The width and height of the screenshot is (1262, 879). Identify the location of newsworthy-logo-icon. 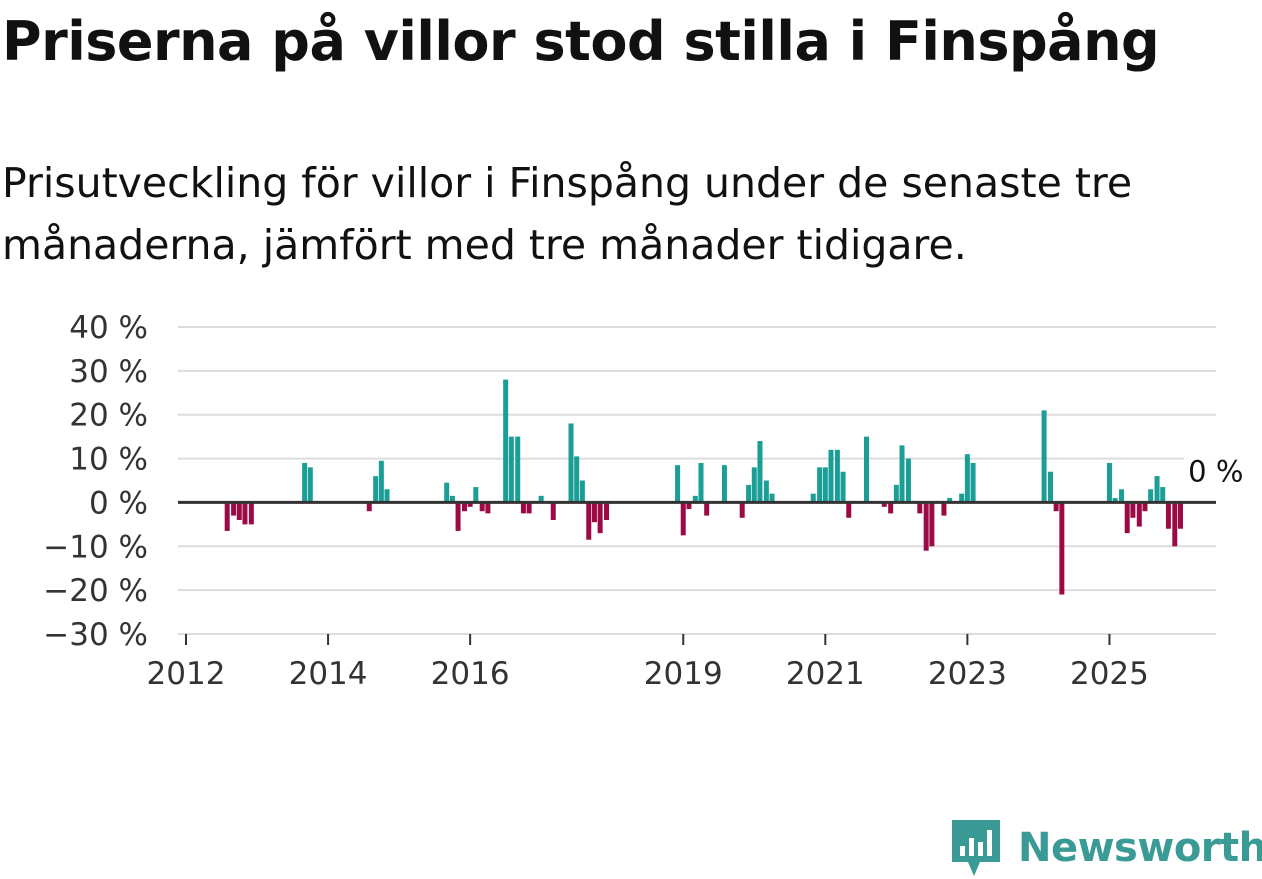
(976, 848).